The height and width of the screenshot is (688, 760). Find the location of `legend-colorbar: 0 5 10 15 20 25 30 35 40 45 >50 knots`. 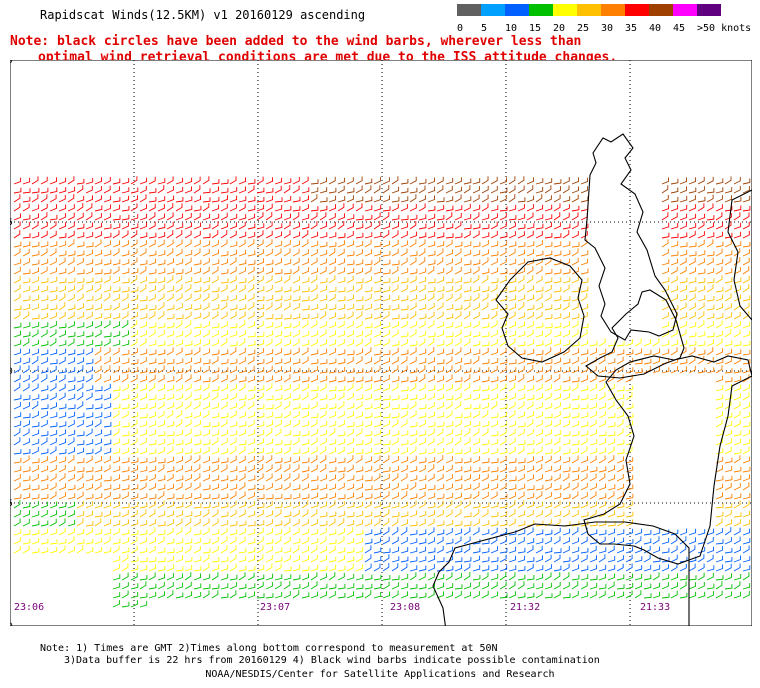

legend-colorbar: 0 5 10 15 20 25 30 35 40 45 >50 knots is located at coordinates (604, 19).